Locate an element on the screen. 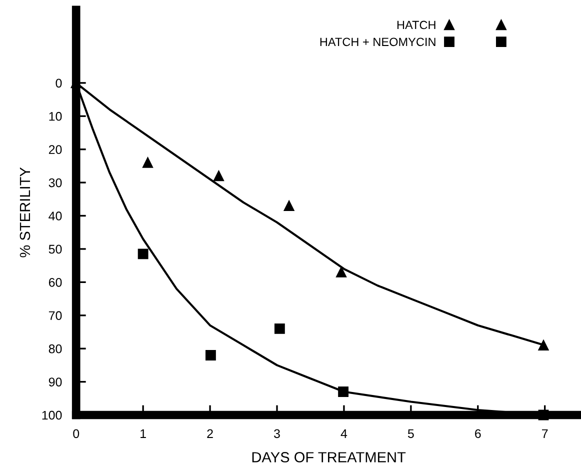 This screenshot has height=470, width=581. x-tick-label: 2 is located at coordinates (210, 433).